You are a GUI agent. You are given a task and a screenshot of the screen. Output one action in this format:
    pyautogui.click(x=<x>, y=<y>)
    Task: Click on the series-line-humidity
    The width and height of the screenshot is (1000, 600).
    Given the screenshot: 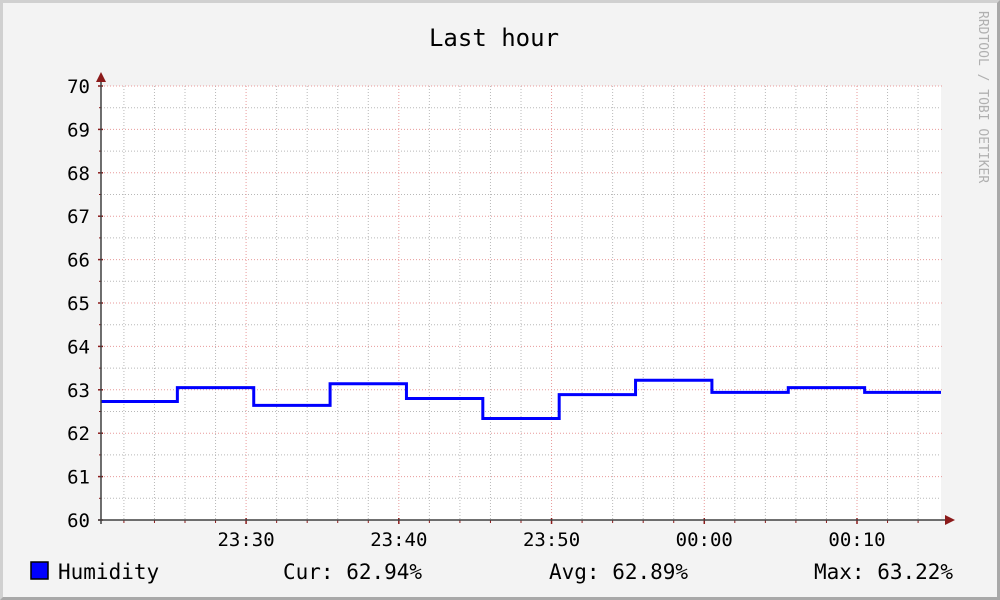 What is the action you would take?
    pyautogui.click(x=521, y=399)
    